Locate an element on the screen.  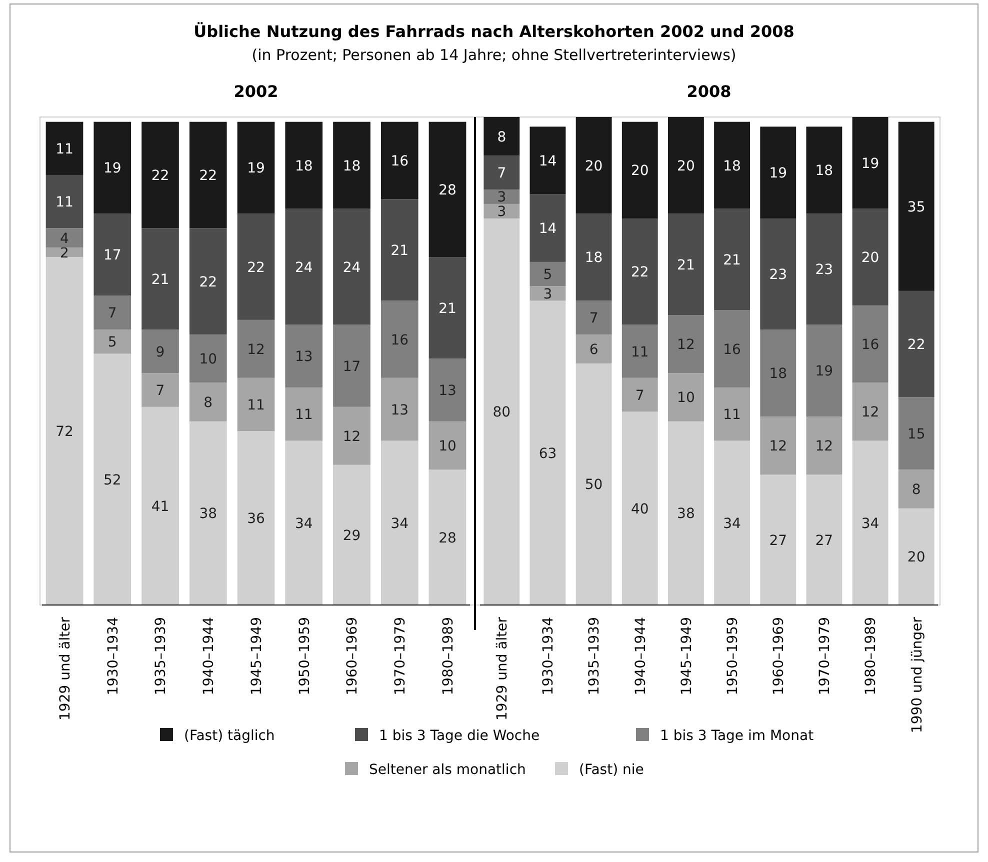
data-label: 72 is located at coordinates (65, 432).